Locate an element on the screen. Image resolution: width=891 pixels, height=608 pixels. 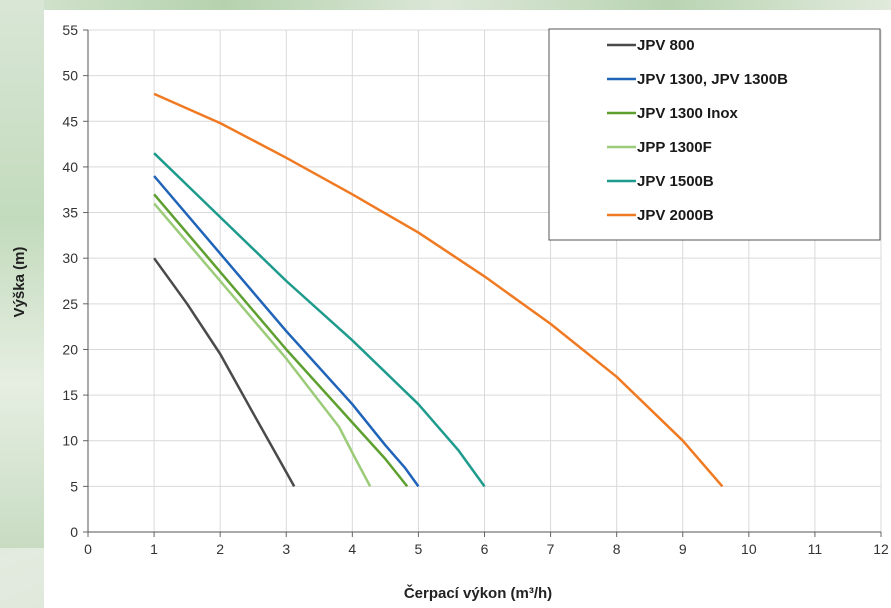
y-tick-label: 5 is located at coordinates (74, 486).